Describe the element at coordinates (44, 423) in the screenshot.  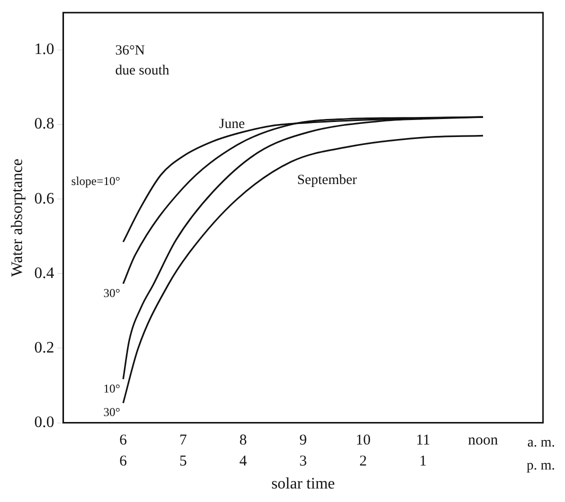
I see `y-tick-label: 0.0` at that location.